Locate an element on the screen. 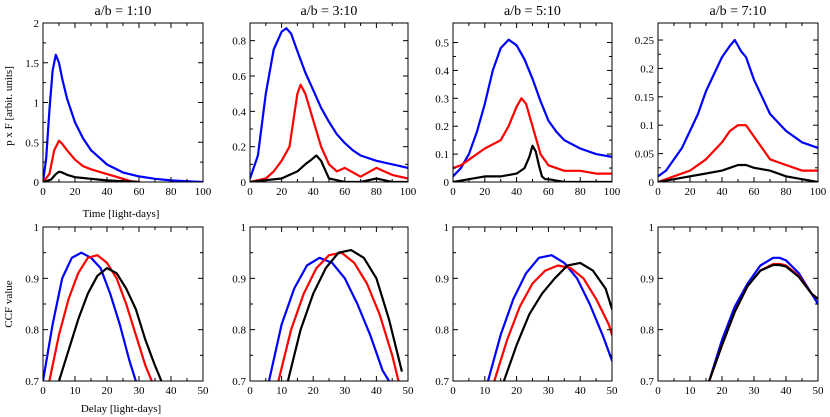  chart-panel-top-1: a/b = 1:10 0 20 40 60 80 100 0 0.5 1 1.5 2 is located at coordinates (118, 101).